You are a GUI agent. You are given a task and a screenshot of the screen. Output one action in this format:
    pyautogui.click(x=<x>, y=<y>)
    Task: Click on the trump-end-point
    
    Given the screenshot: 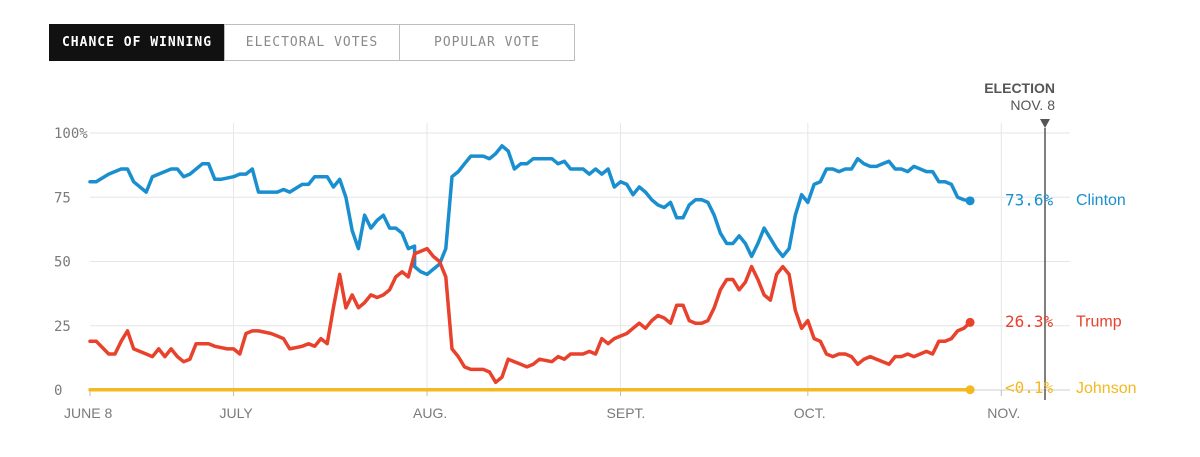 What is the action you would take?
    pyautogui.click(x=970, y=322)
    